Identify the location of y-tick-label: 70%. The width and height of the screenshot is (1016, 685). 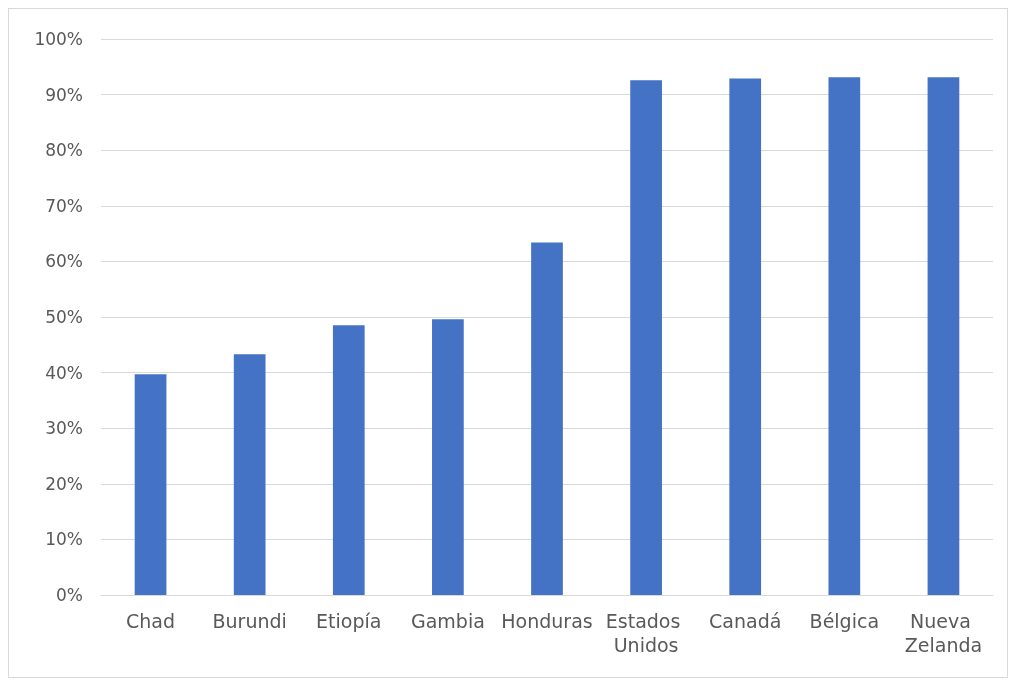
(64, 205).